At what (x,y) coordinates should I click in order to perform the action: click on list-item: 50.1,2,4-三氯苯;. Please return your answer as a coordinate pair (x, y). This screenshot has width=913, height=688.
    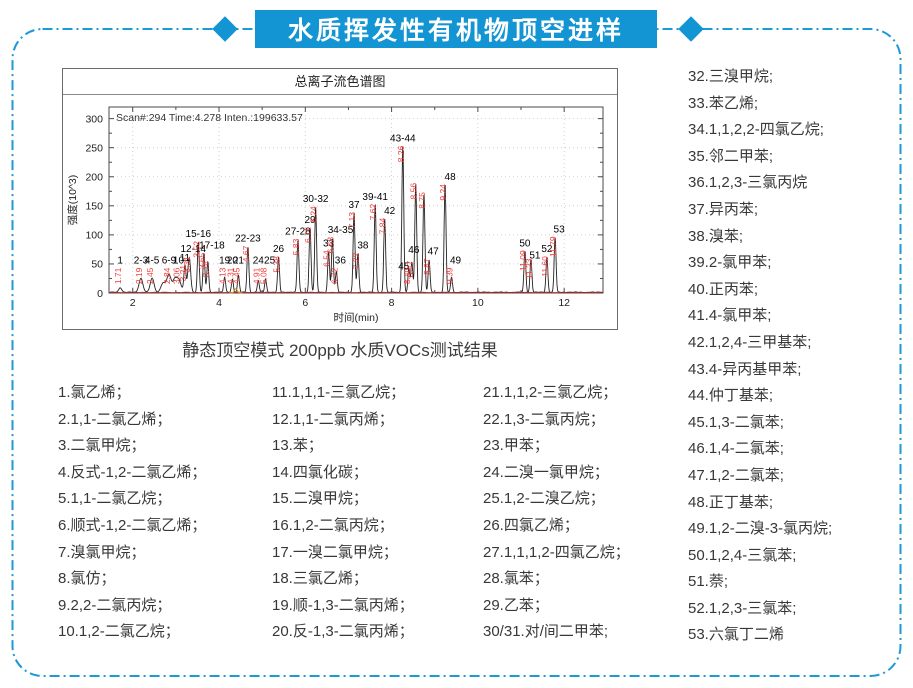
    Looking at the image, I should click on (742, 555).